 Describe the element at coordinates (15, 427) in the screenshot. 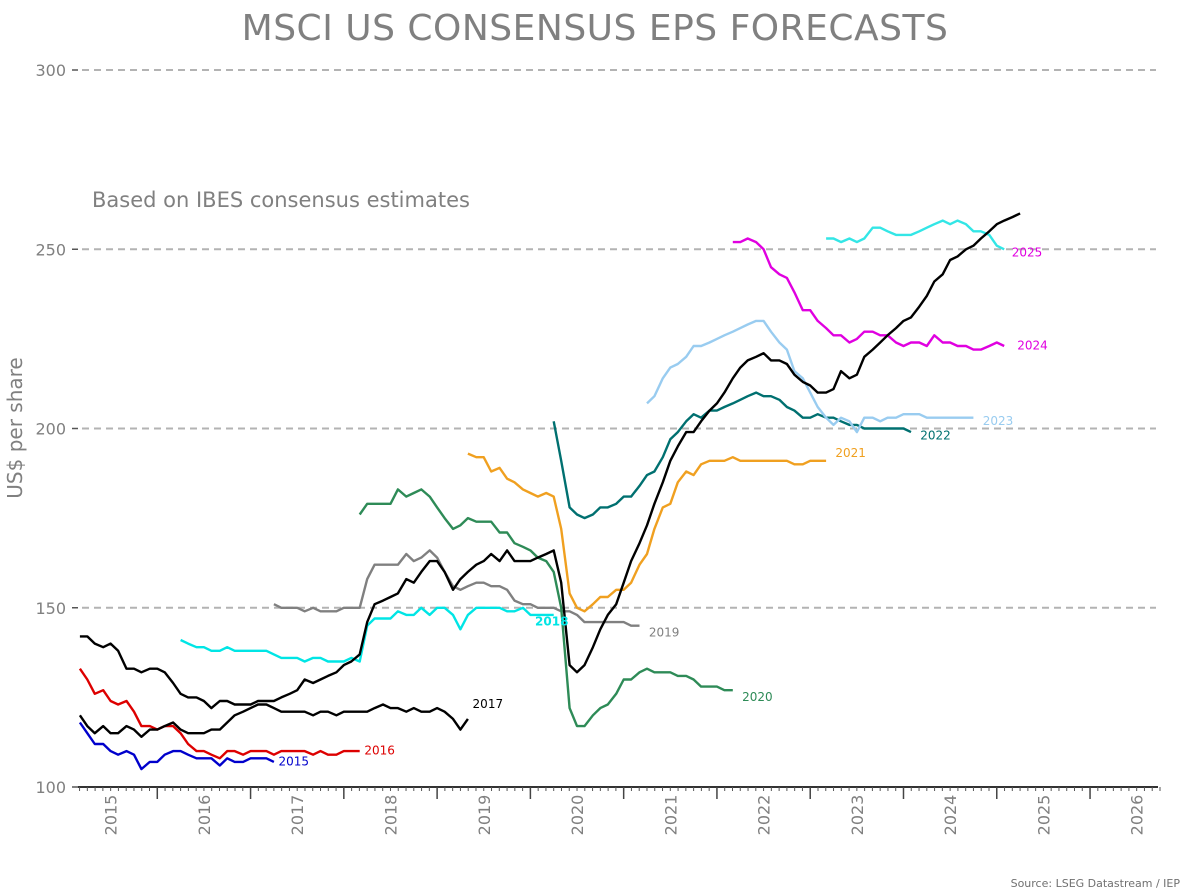

I see `y-axis-label: US$ per share` at that location.